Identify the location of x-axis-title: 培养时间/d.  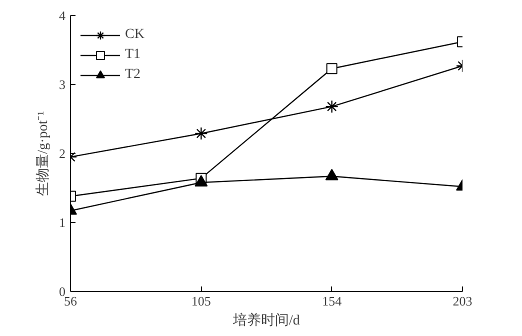
(266, 320).